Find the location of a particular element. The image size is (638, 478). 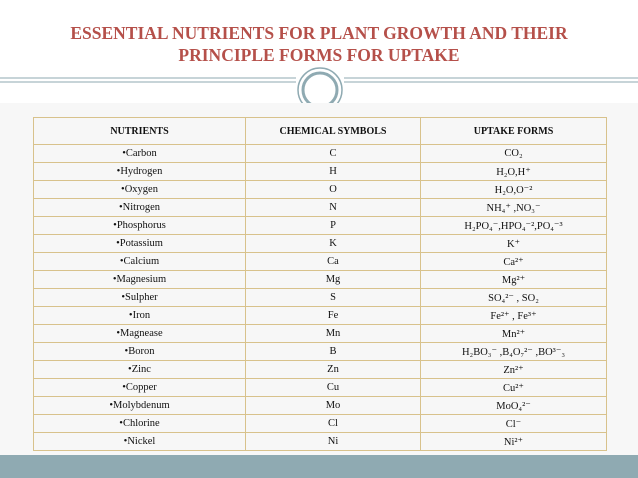

table-cell: Zn²⁺ is located at coordinates (513, 369).